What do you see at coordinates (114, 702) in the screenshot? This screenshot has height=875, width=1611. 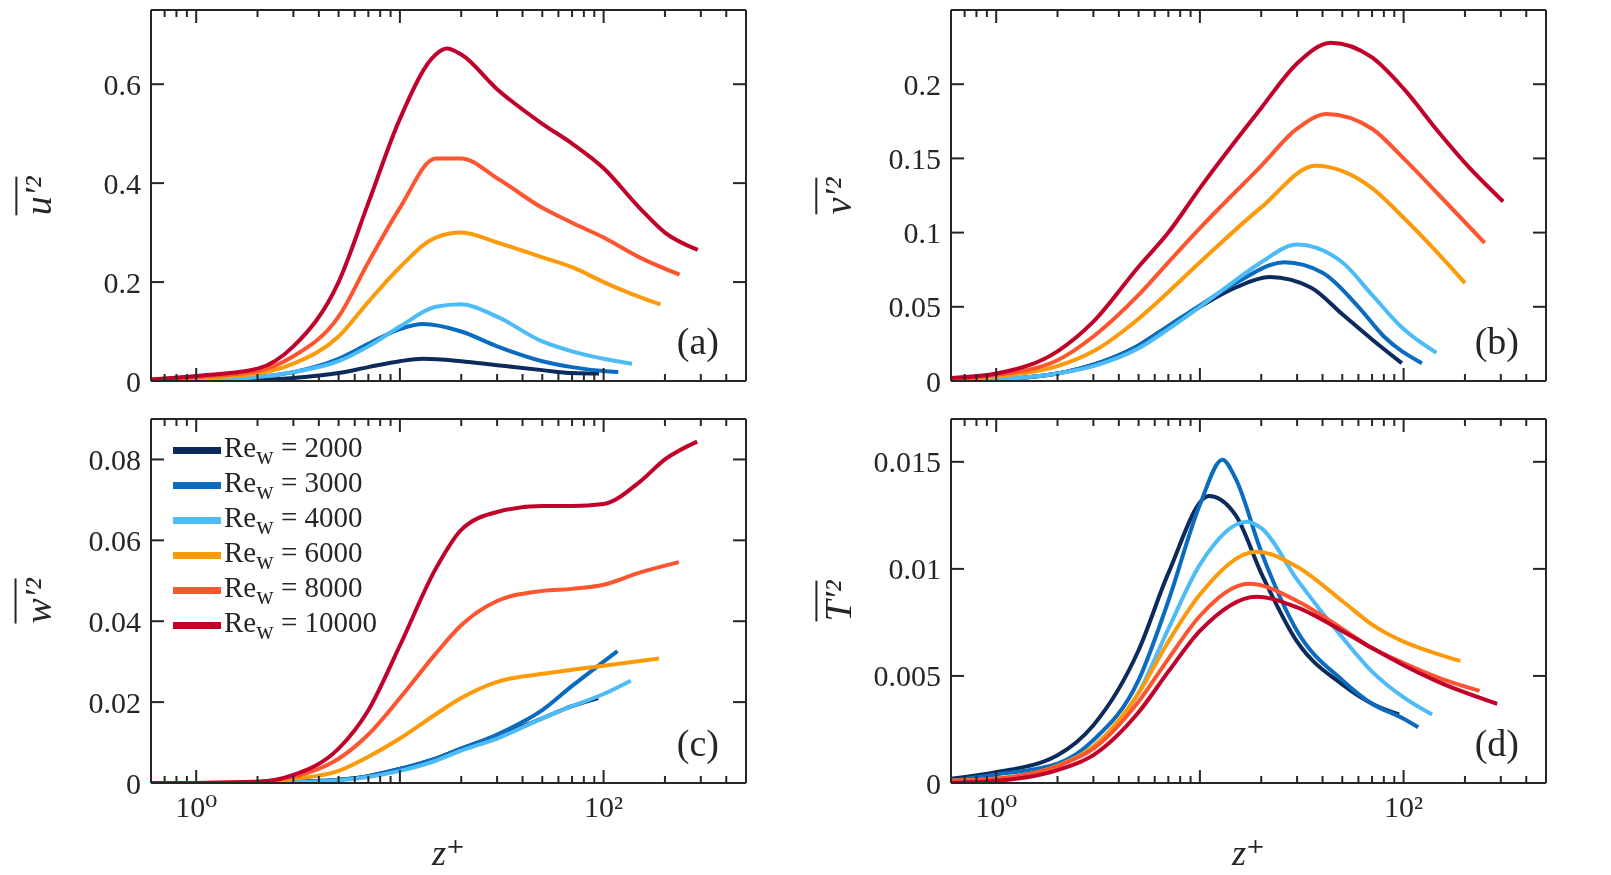 I see `y-tick-label: 0.02` at bounding box center [114, 702].